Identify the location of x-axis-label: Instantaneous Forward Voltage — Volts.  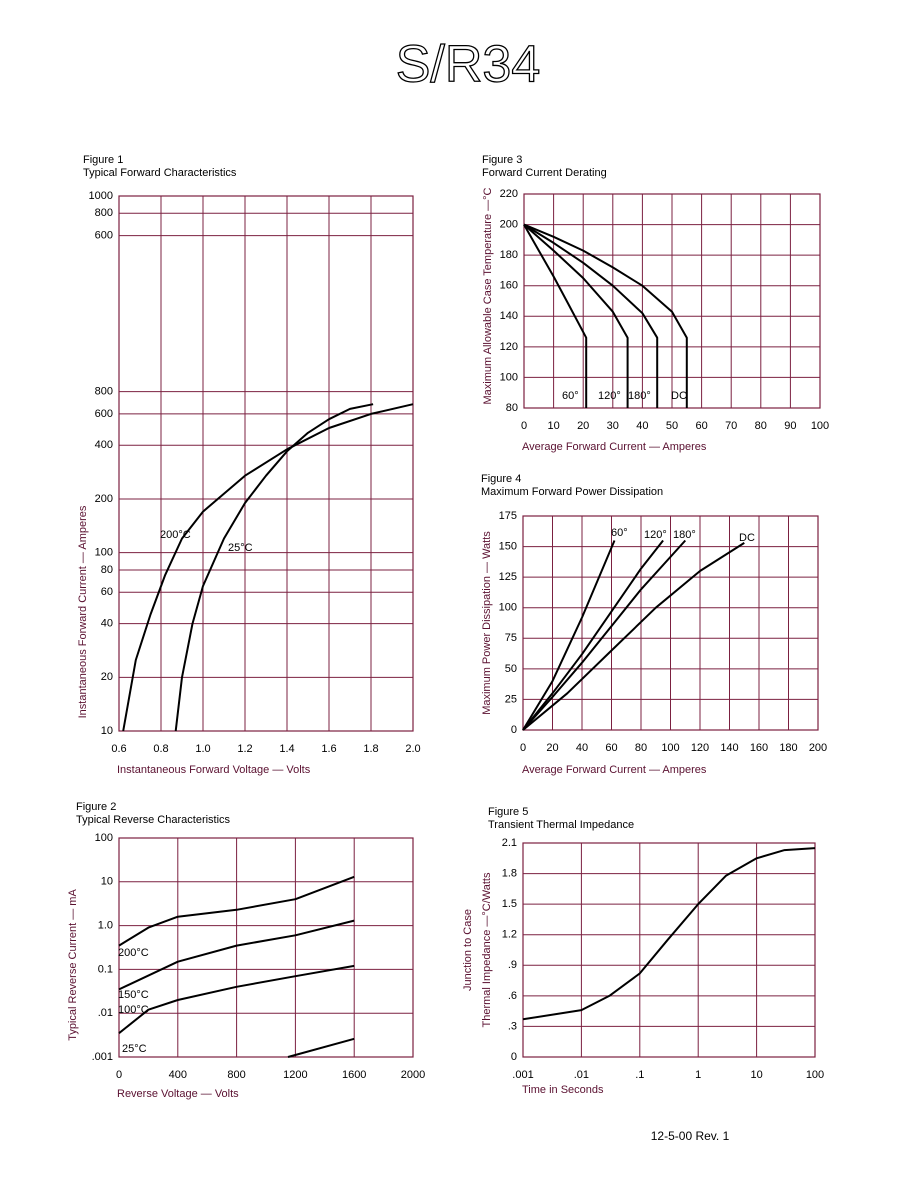
(214, 770).